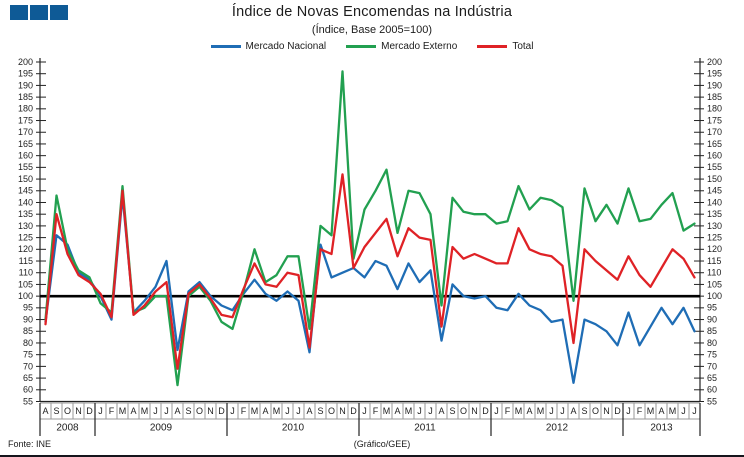 This screenshot has height=457, width=744. I want to click on chart-title: Índice de Novas Encomendas na Indústria, so click(372, 12).